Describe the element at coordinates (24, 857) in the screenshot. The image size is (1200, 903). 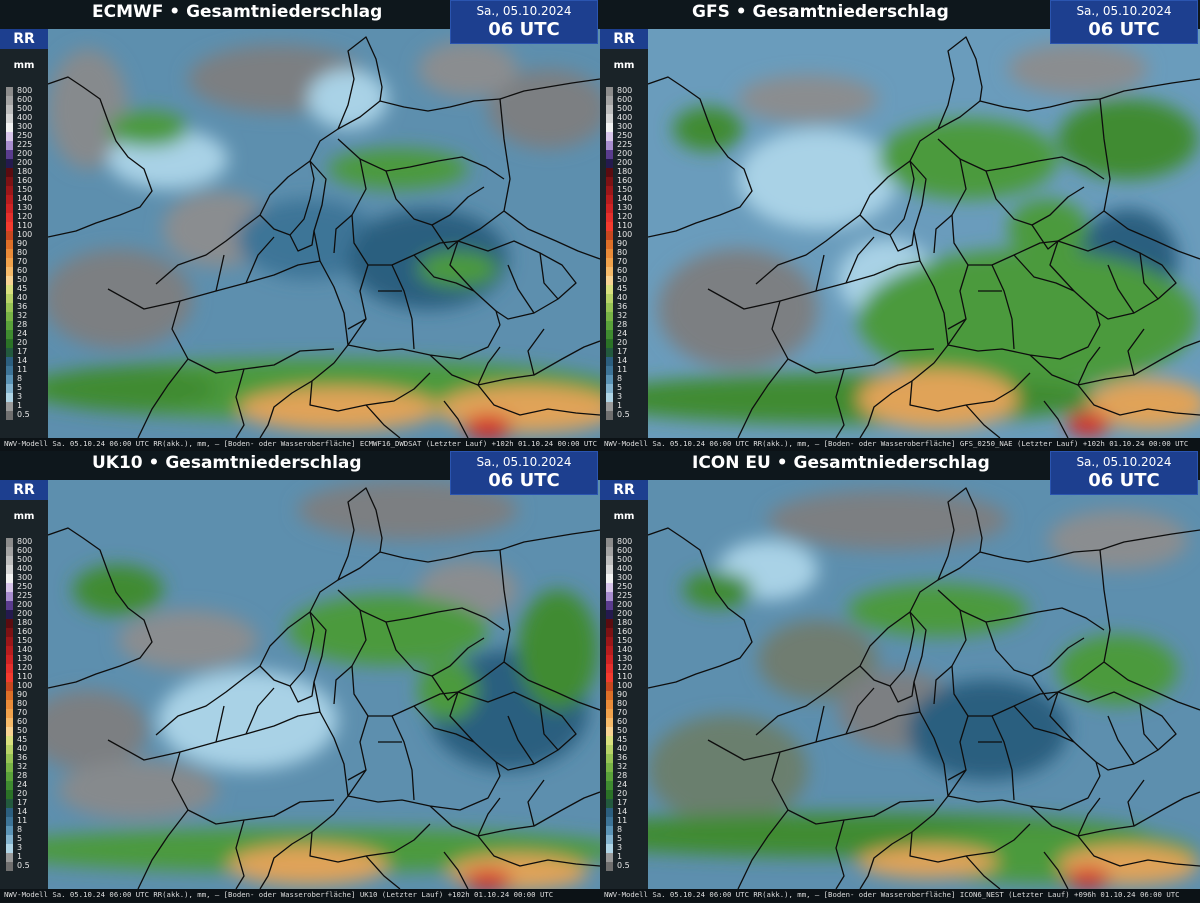
I see `legend-scale-row: 1` at that location.